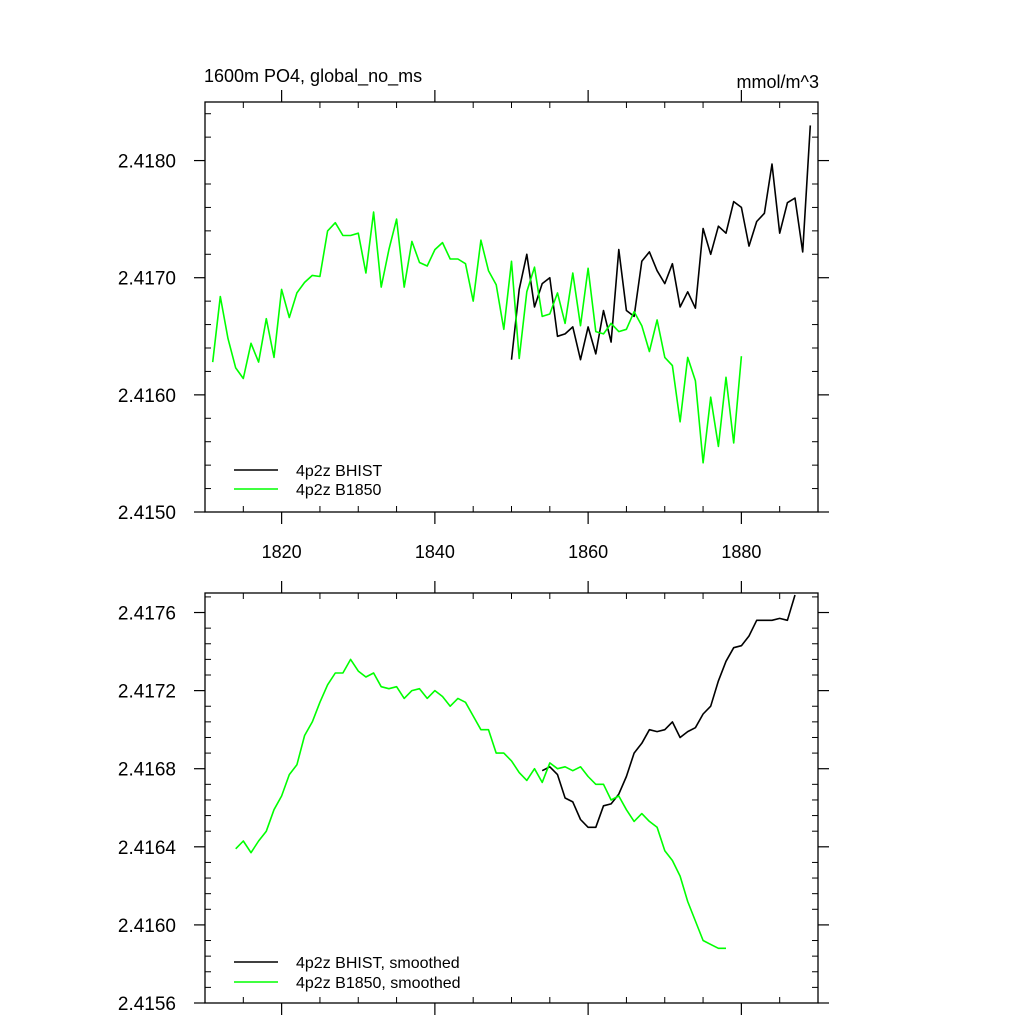  I want to click on top-y-tick-label: 2.4170, so click(147, 279).